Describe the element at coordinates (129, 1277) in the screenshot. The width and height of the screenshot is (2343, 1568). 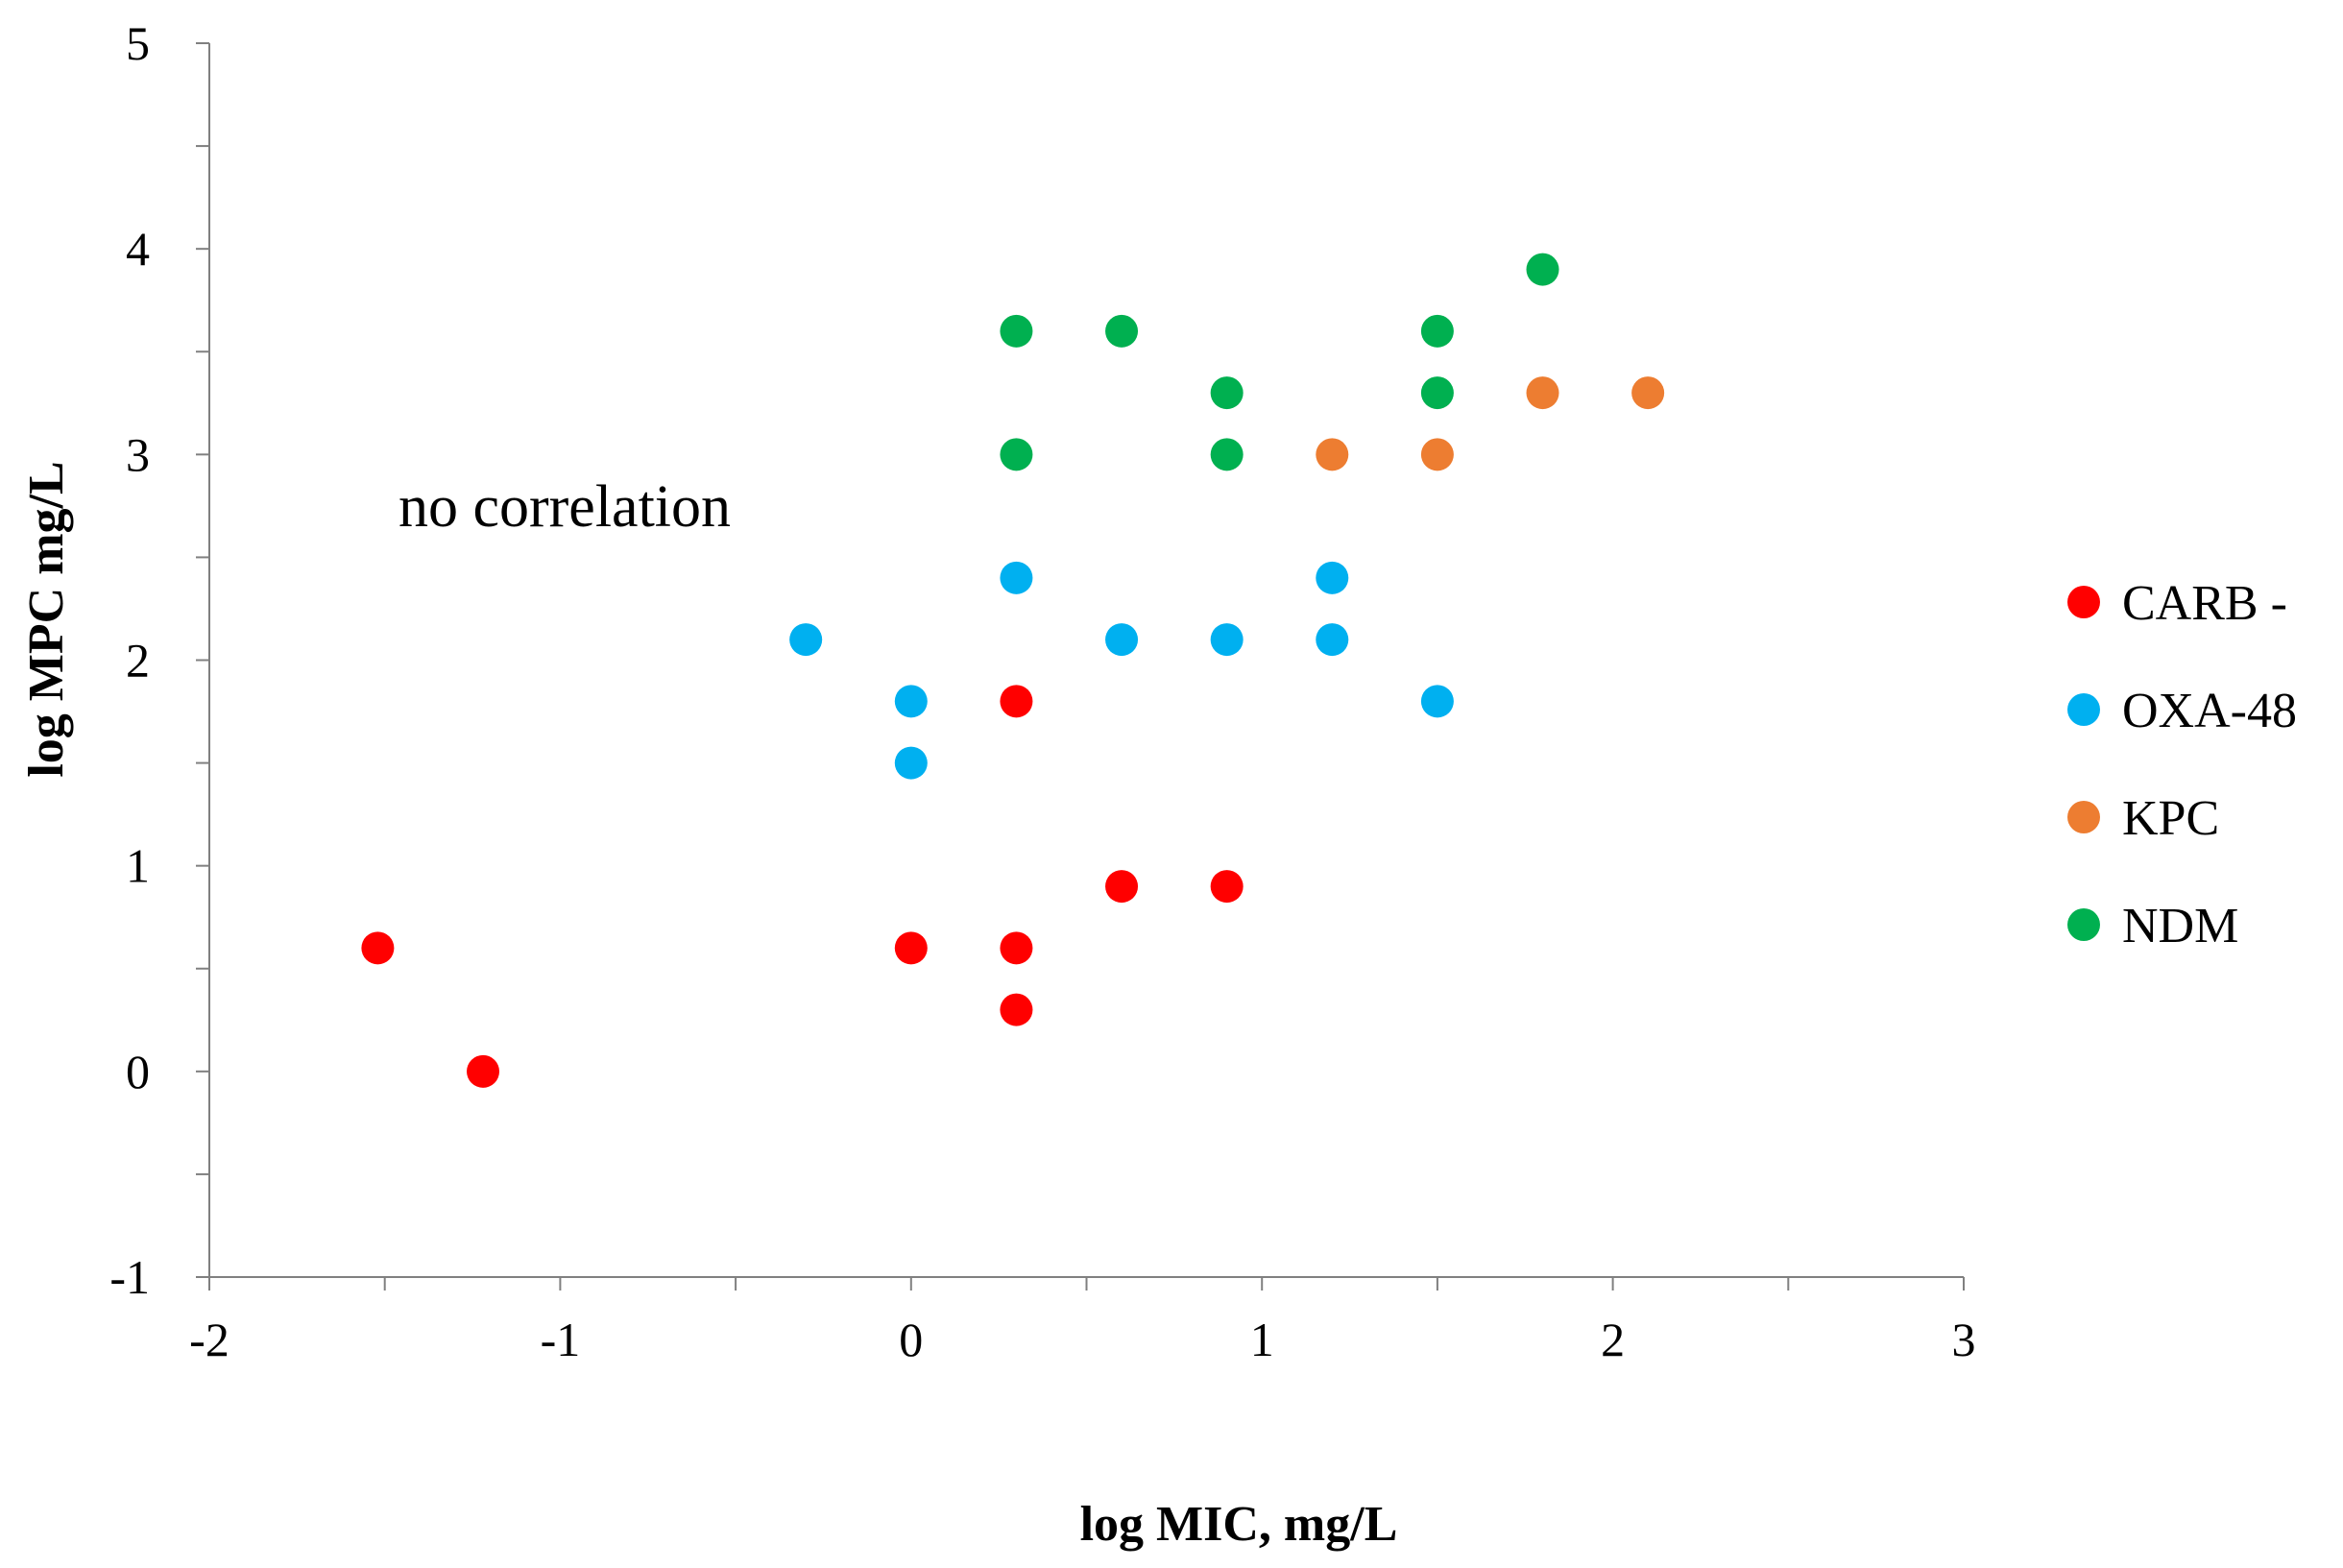
I see `y-tick-label: -1` at that location.